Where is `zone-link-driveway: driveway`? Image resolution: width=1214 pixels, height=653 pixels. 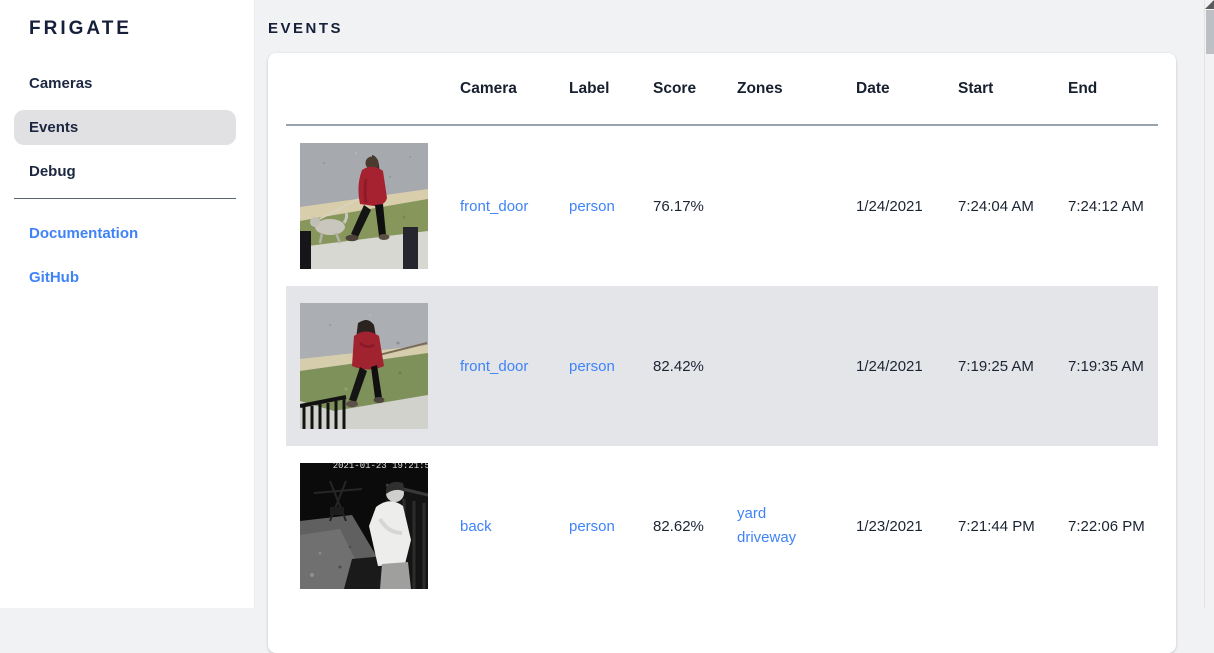
zone-link-driveway: driveway is located at coordinates (767, 537).